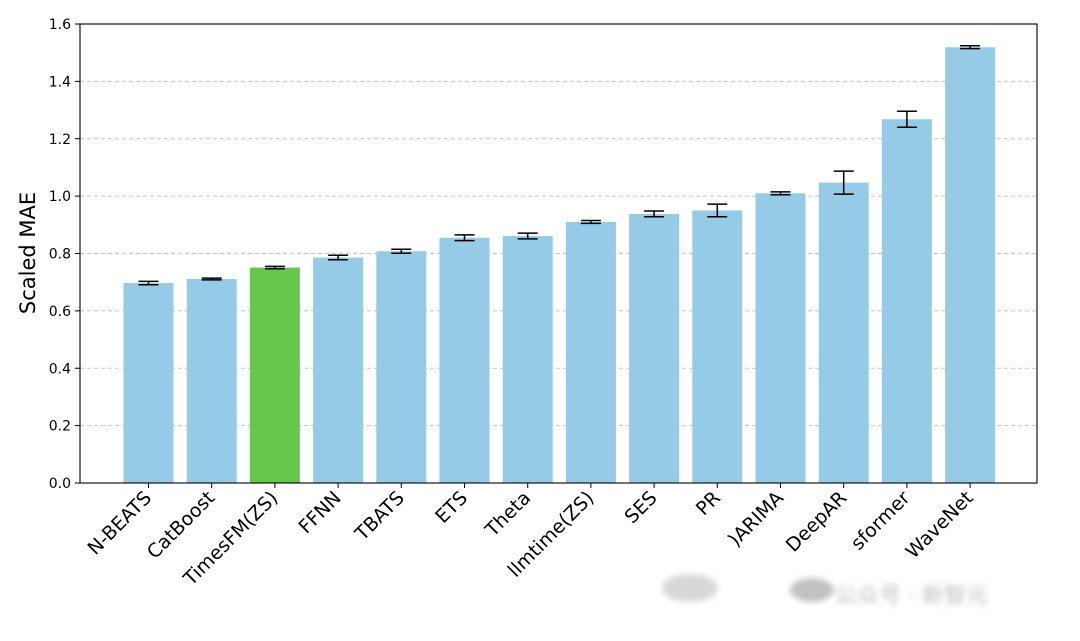 This screenshot has height=641, width=1080. What do you see at coordinates (60, 484) in the screenshot?
I see `y-tick-label: 0.0` at bounding box center [60, 484].